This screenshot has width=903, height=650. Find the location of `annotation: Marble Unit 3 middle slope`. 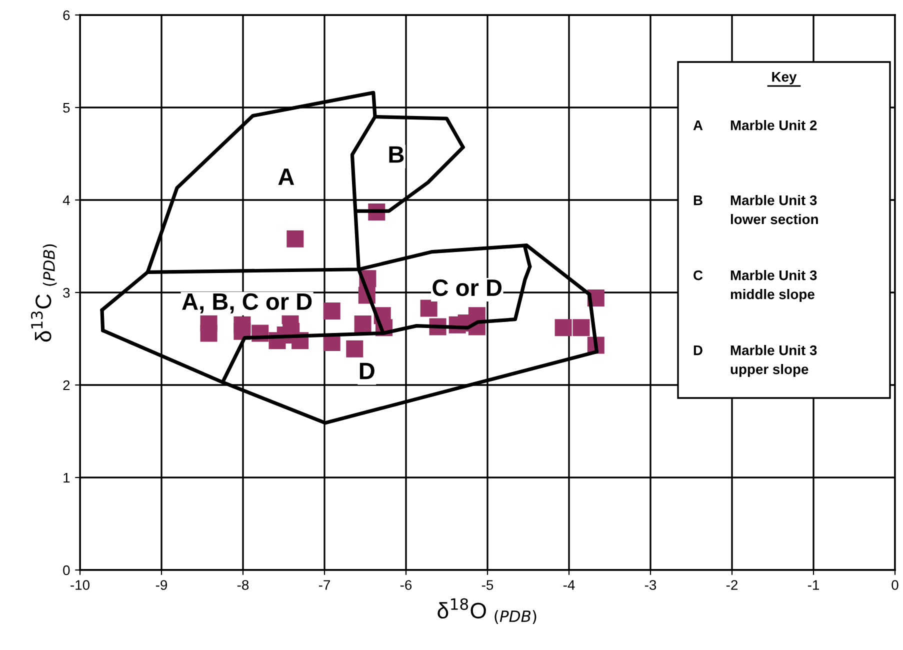

annotation: Marble Unit 3 middle slope is located at coordinates (773, 286).